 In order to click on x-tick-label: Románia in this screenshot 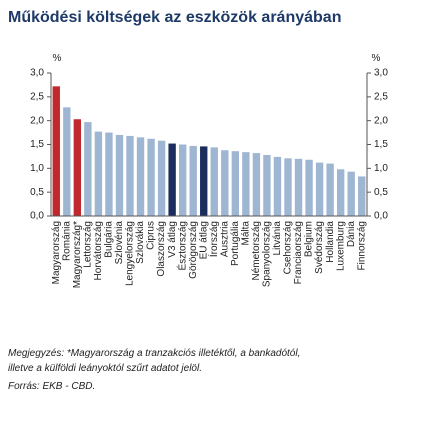, I will do `click(66, 241)`.